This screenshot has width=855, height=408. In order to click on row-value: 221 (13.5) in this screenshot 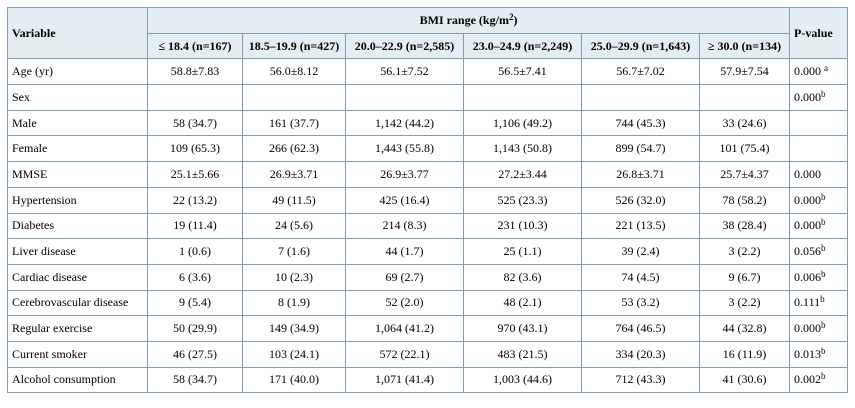, I will do `click(640, 226)`.